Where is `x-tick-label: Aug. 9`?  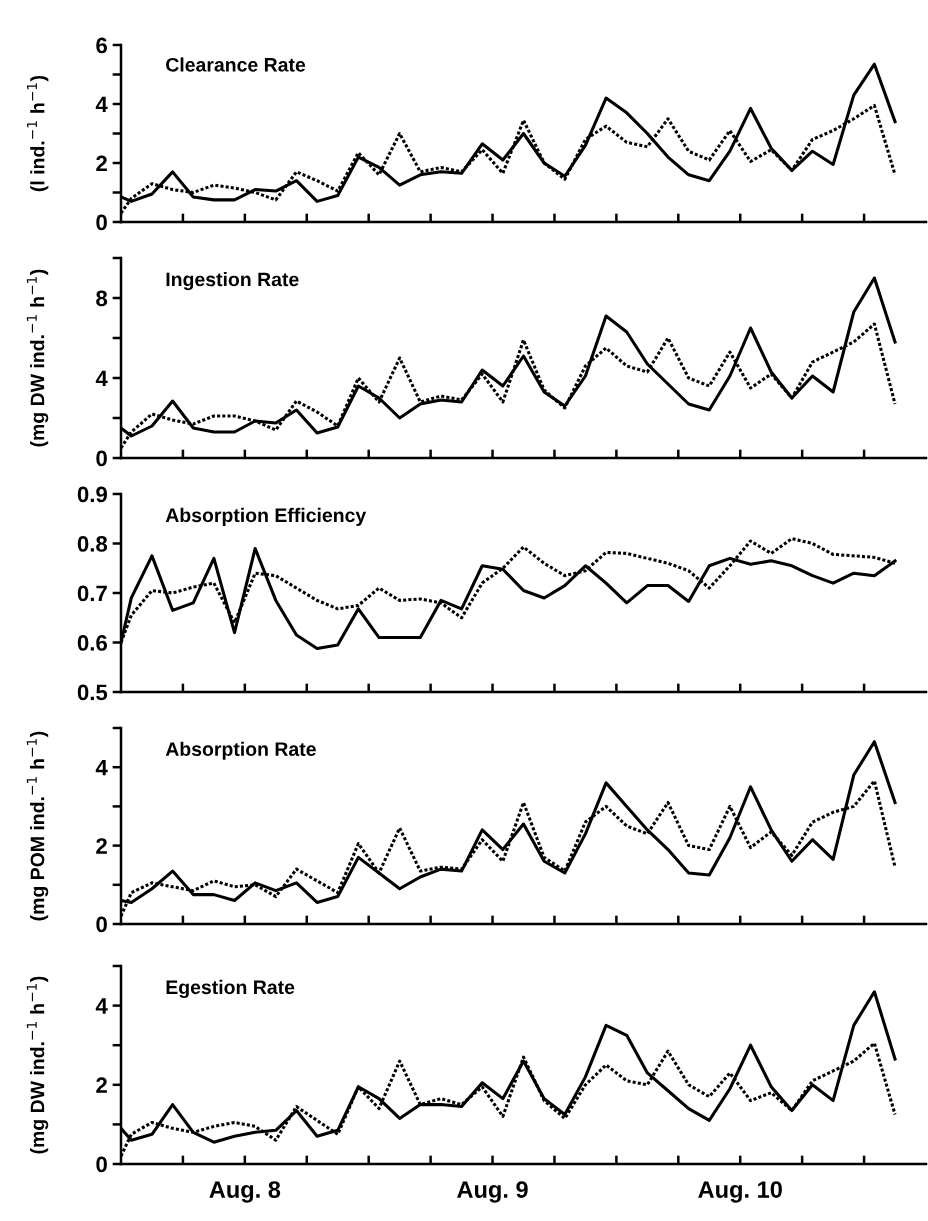
x-tick-label: Aug. 9 is located at coordinates (492, 1192).